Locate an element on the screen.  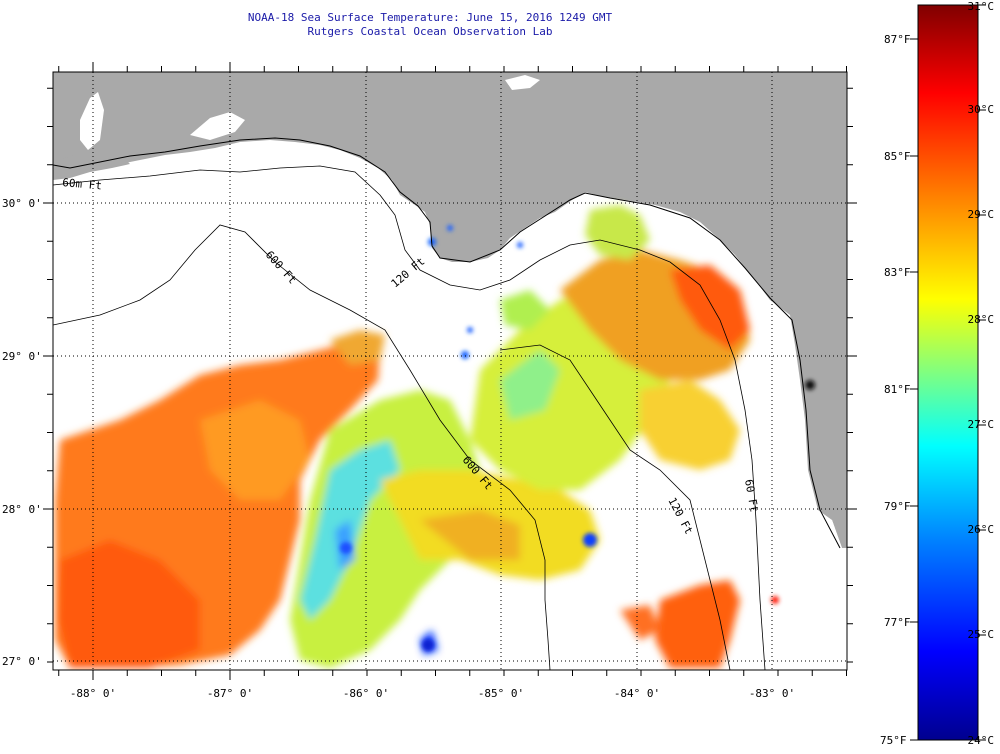
colorbar is located at coordinates (948, 372).